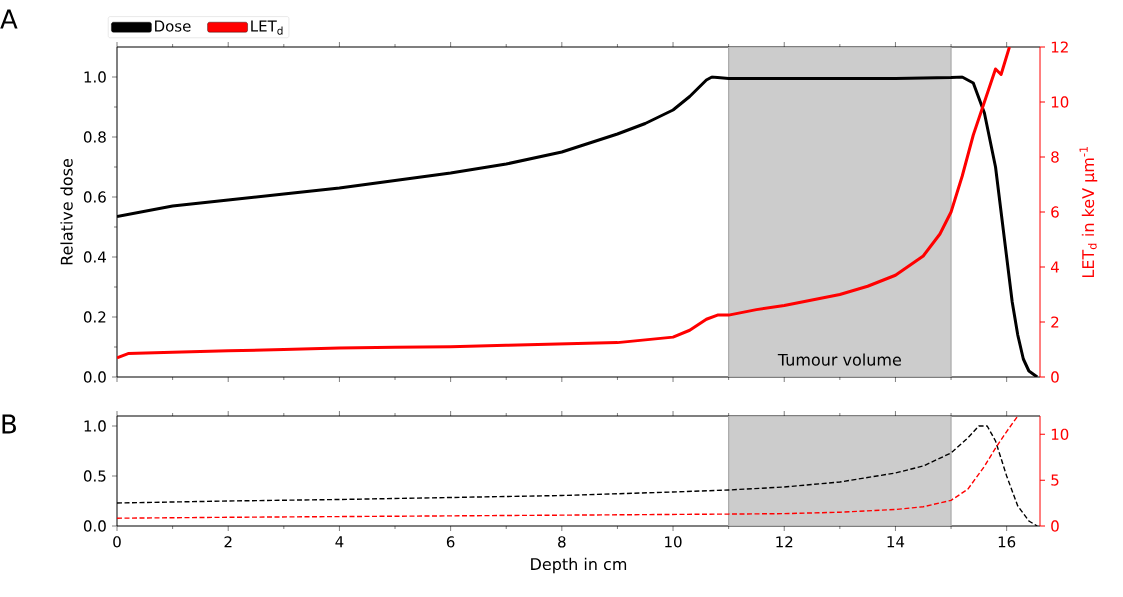 Image resolution: width=1123 pixels, height=597 pixels. I want to click on x-tick-label: 0, so click(117, 542).